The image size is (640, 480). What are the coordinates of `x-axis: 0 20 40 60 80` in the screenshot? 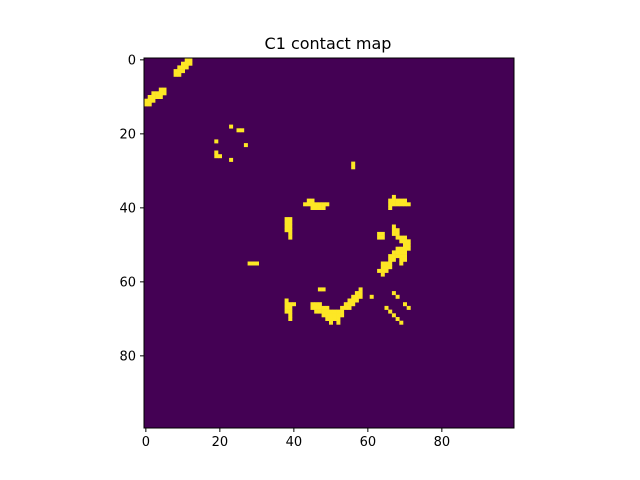 It's located at (296, 439).